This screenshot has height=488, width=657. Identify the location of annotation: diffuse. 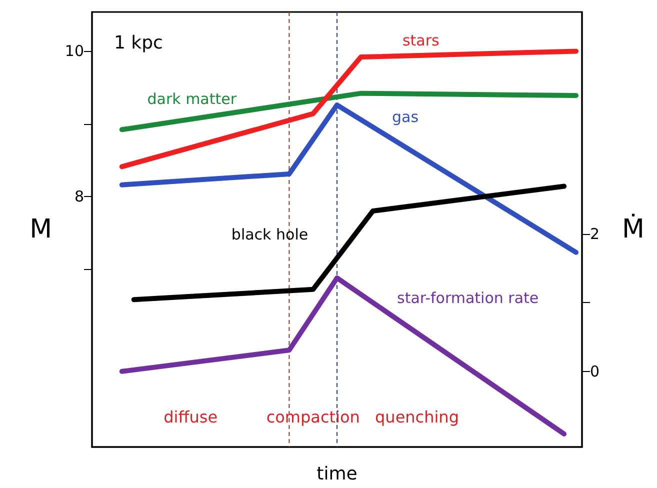
(191, 417).